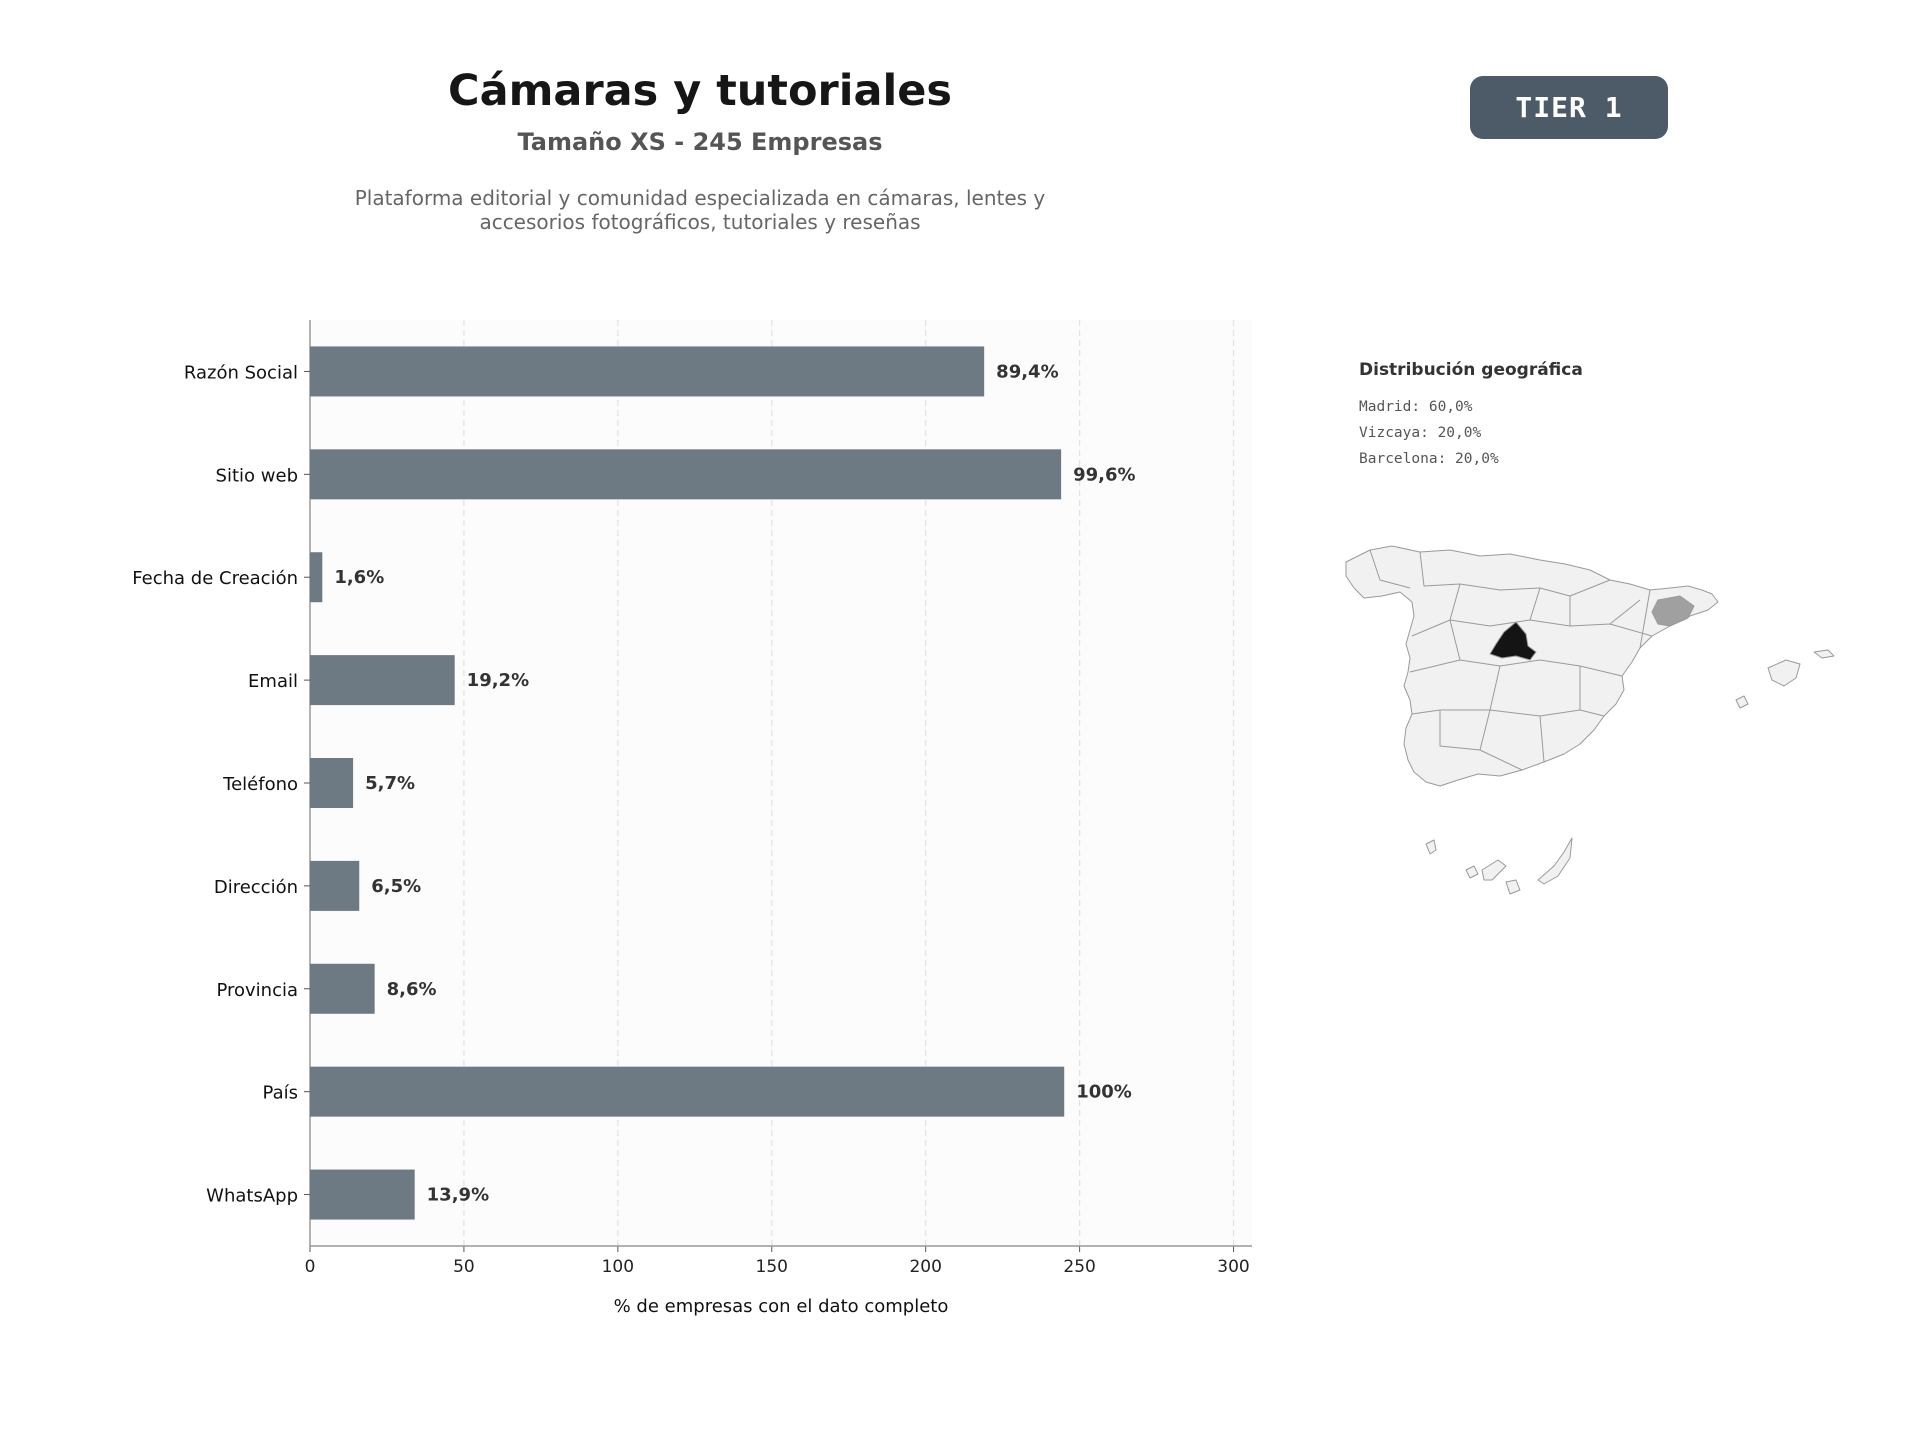 This screenshot has width=1920, height=1440. What do you see at coordinates (260, 784) in the screenshot?
I see `category-label: Teléfono` at bounding box center [260, 784].